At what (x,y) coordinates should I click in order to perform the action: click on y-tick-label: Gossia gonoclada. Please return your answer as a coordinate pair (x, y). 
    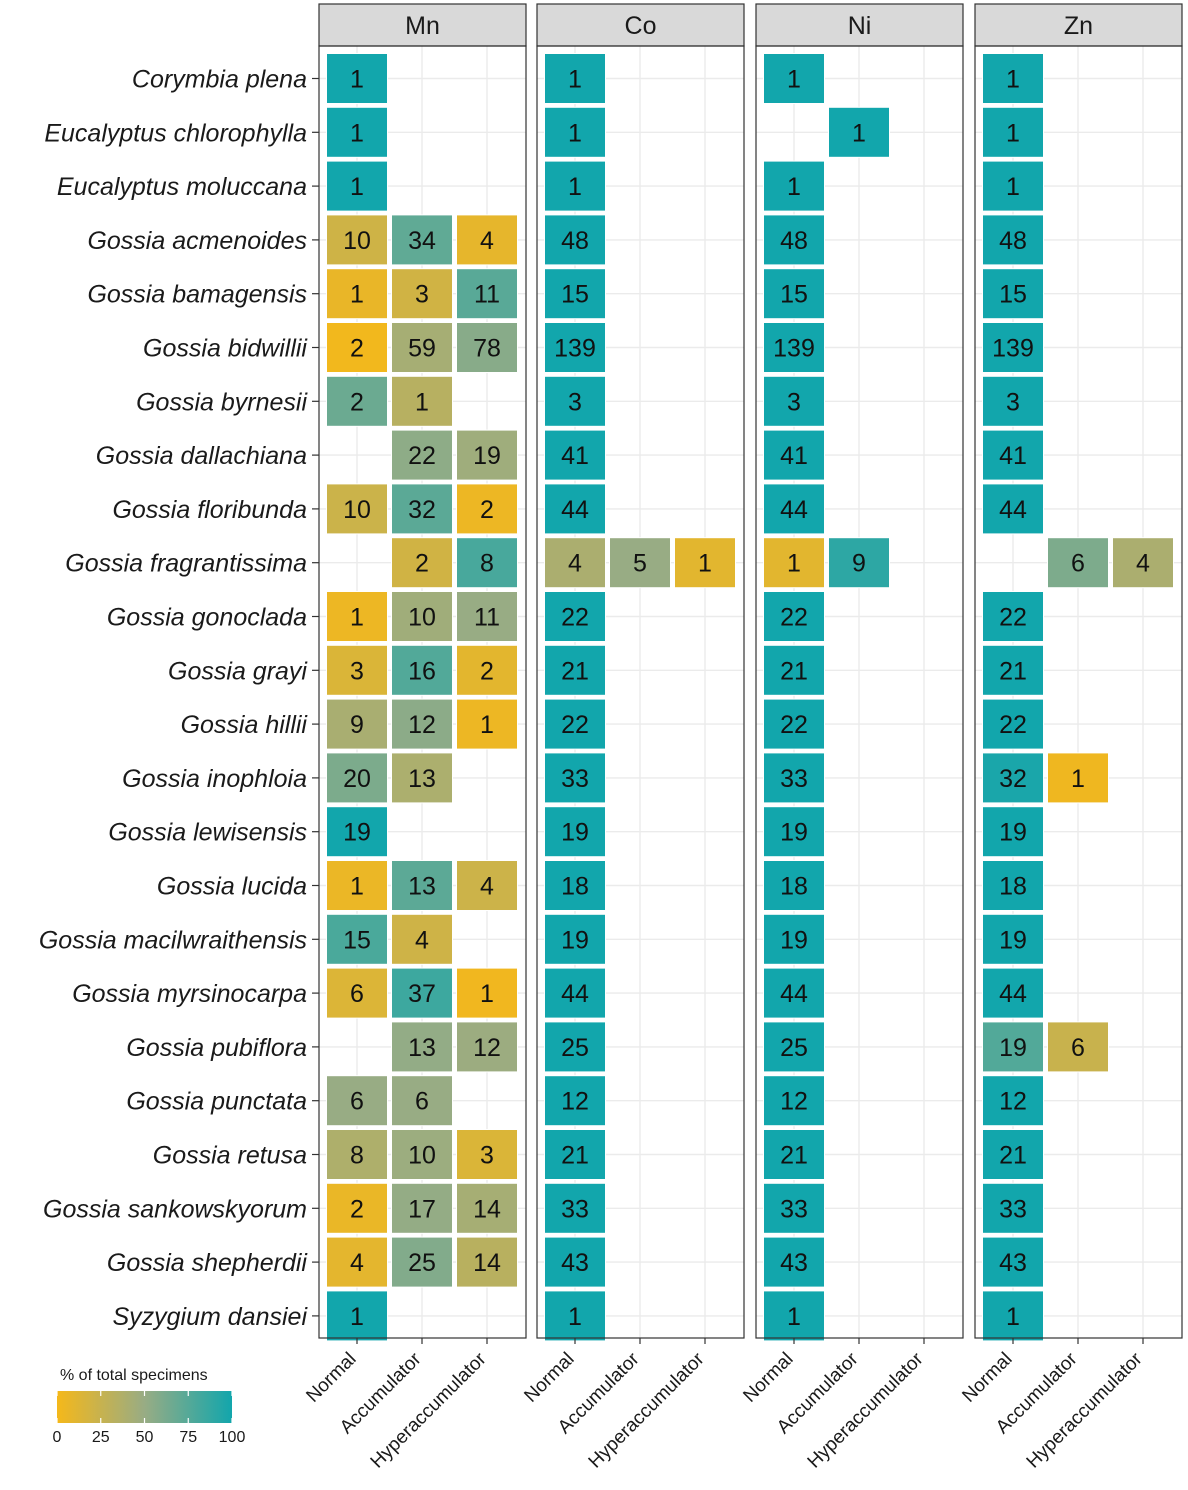
    Looking at the image, I should click on (207, 618).